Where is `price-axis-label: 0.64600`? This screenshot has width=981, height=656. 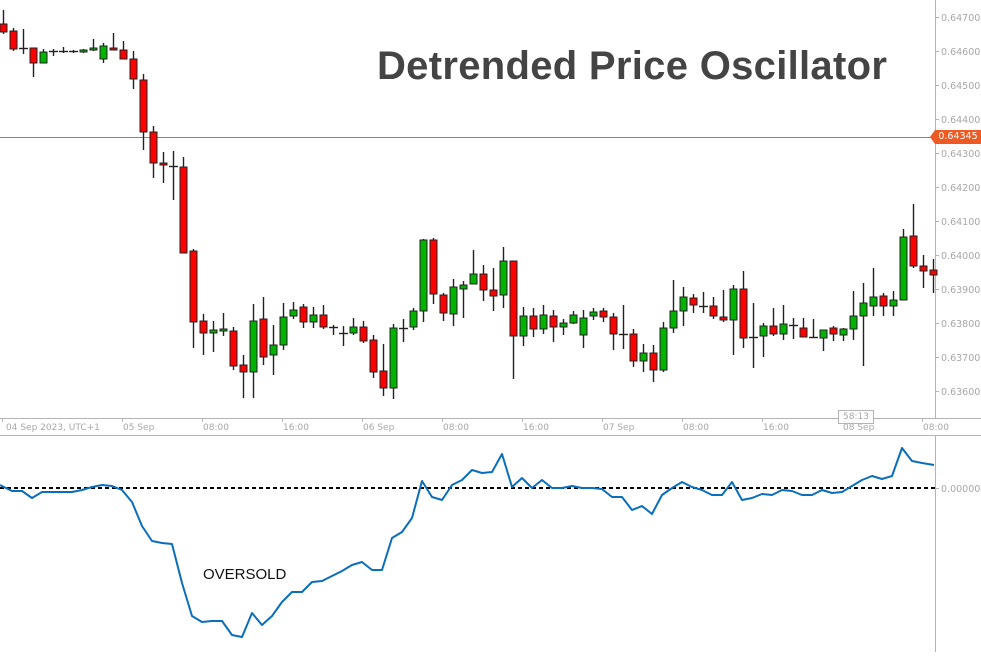 price-axis-label: 0.64600 is located at coordinates (960, 52).